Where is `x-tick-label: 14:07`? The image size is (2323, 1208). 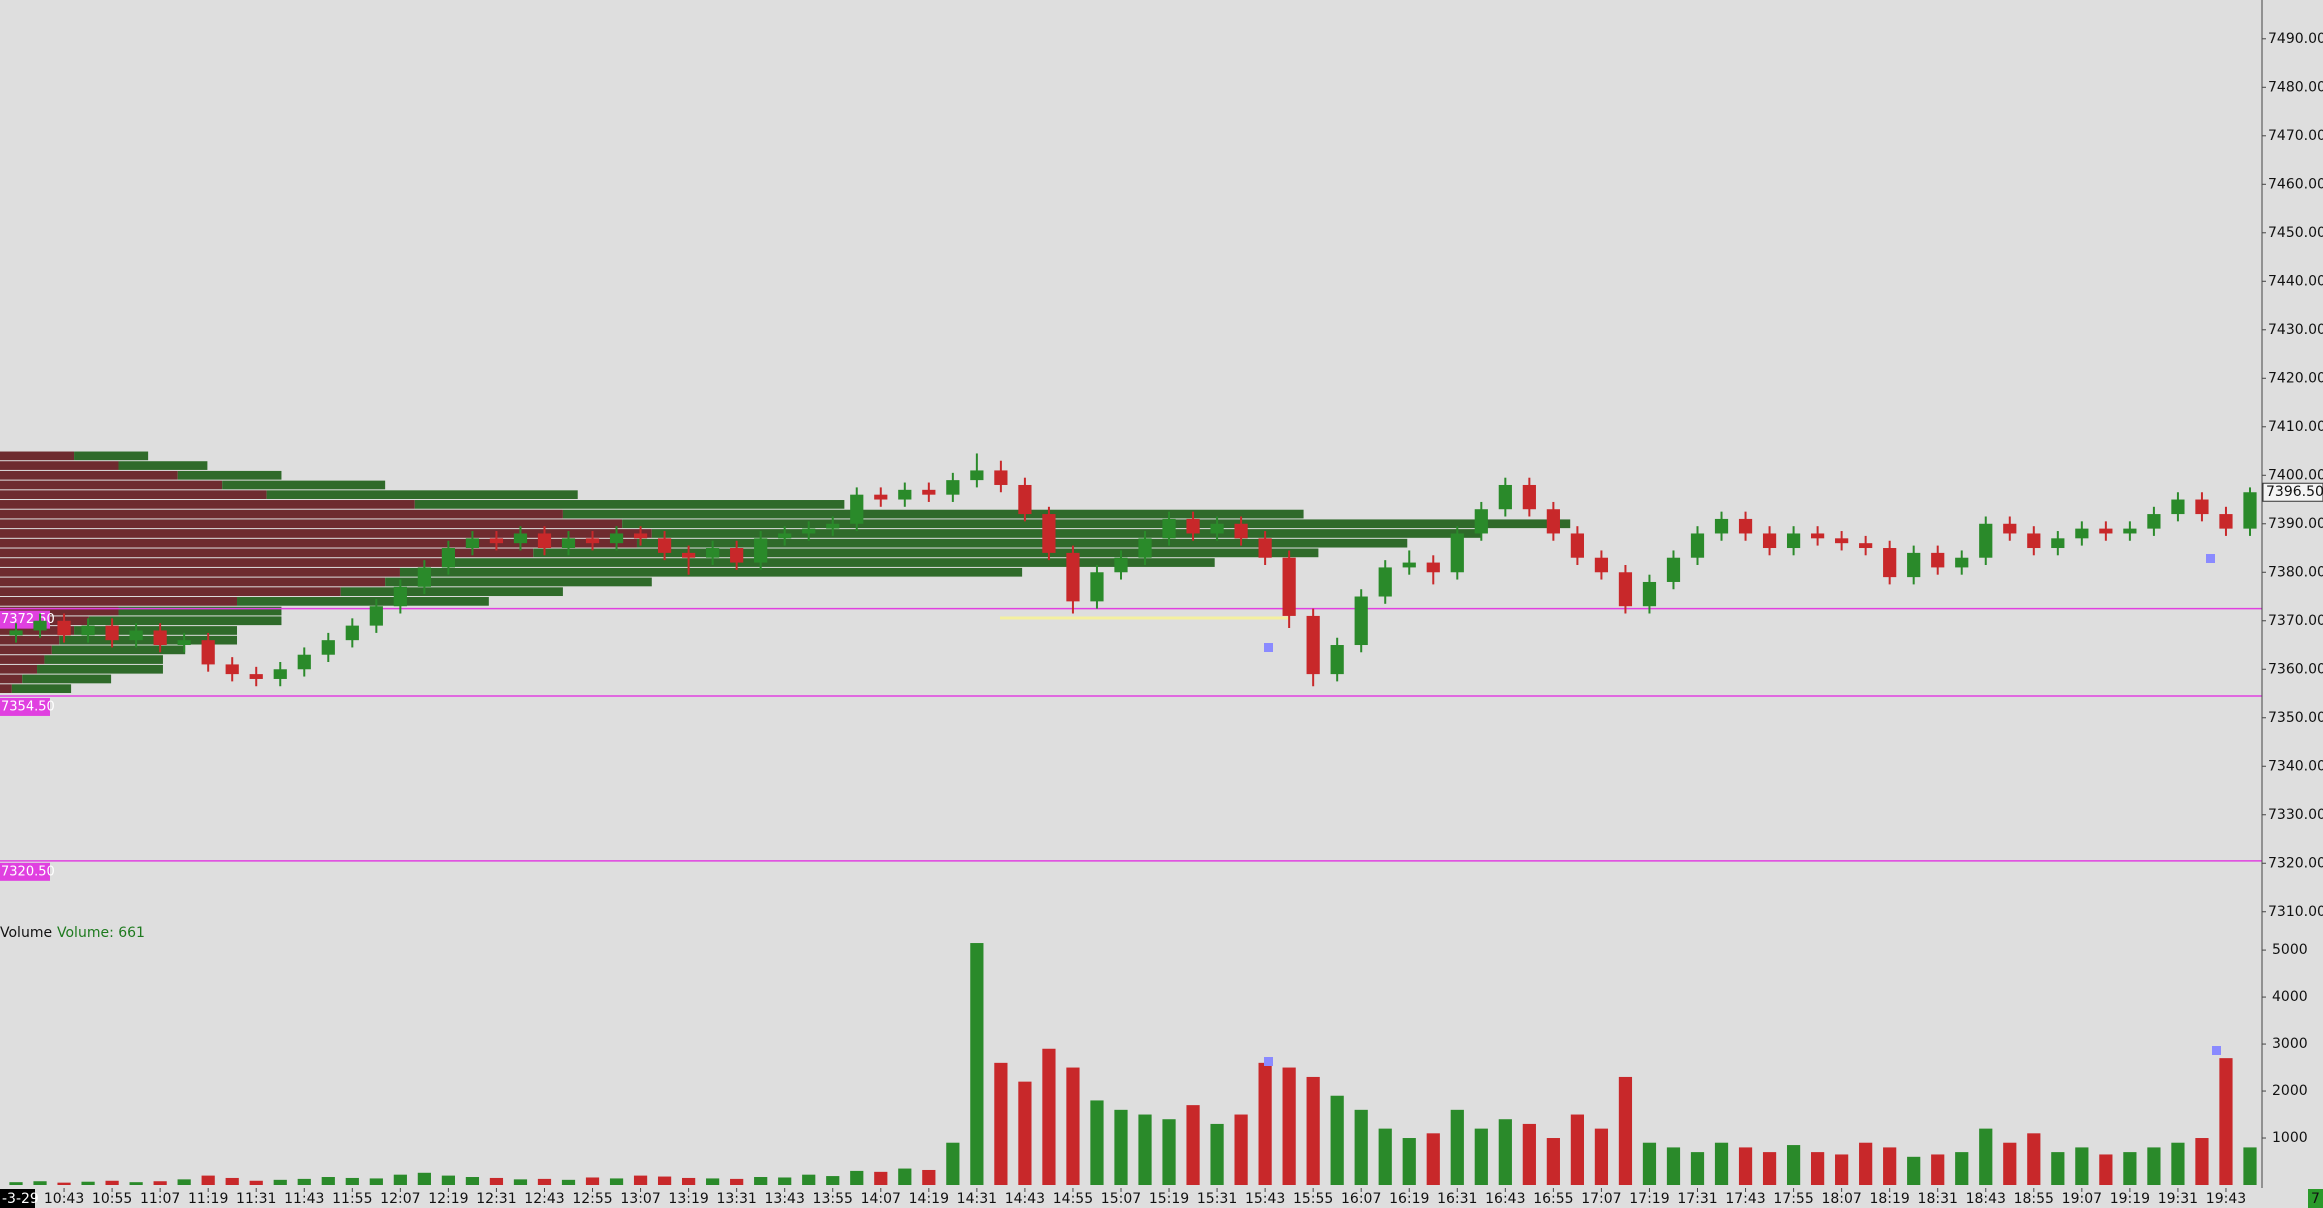
x-tick-label: 14:07 is located at coordinates (881, 1199).